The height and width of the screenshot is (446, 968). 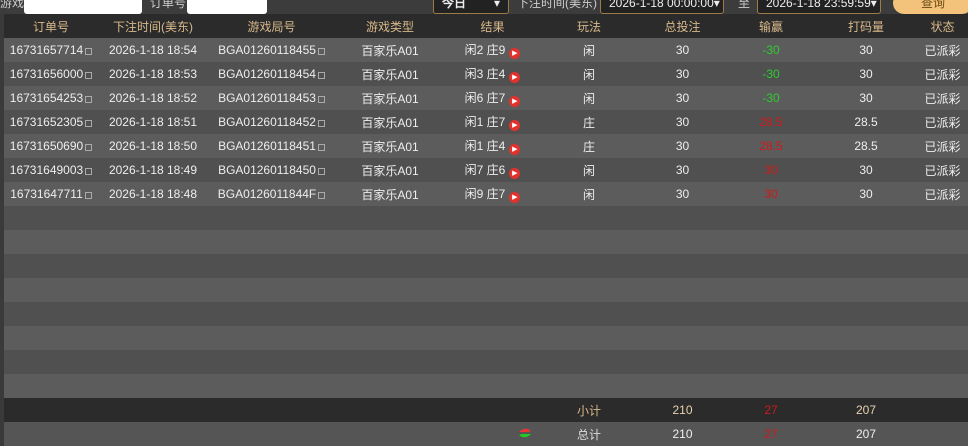 I want to click on start-time-value: 2026-1-18 00:00:00, so click(x=661, y=5).